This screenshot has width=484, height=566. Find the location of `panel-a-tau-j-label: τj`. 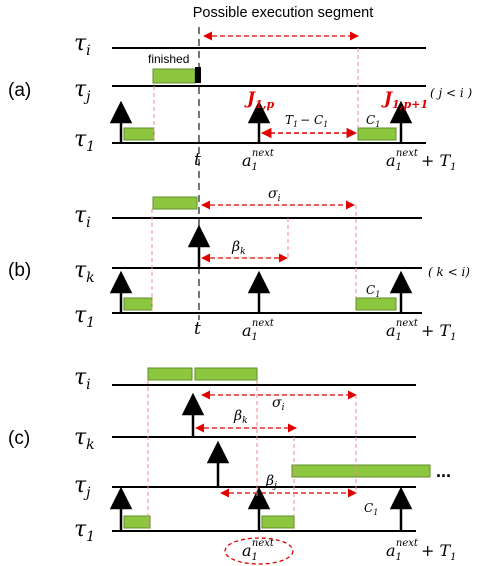

panel-a-tau-j-label: τj is located at coordinates (82, 91).